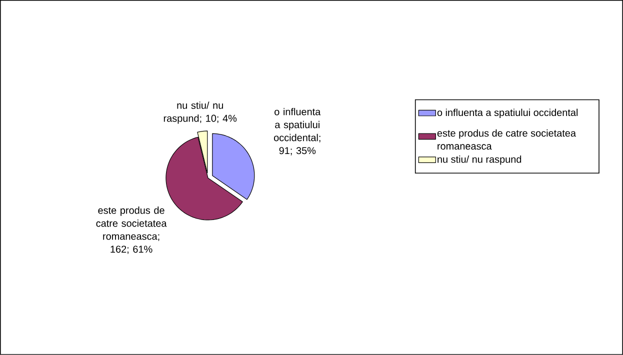 The image size is (623, 355). Describe the element at coordinates (480, 160) in the screenshot. I see `legend-label: nu stiu/ nu raspund` at that location.